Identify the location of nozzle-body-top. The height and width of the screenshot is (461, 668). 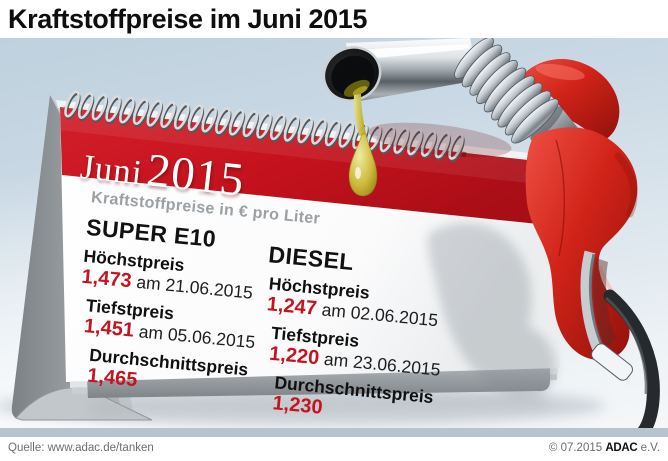
(565, 100).